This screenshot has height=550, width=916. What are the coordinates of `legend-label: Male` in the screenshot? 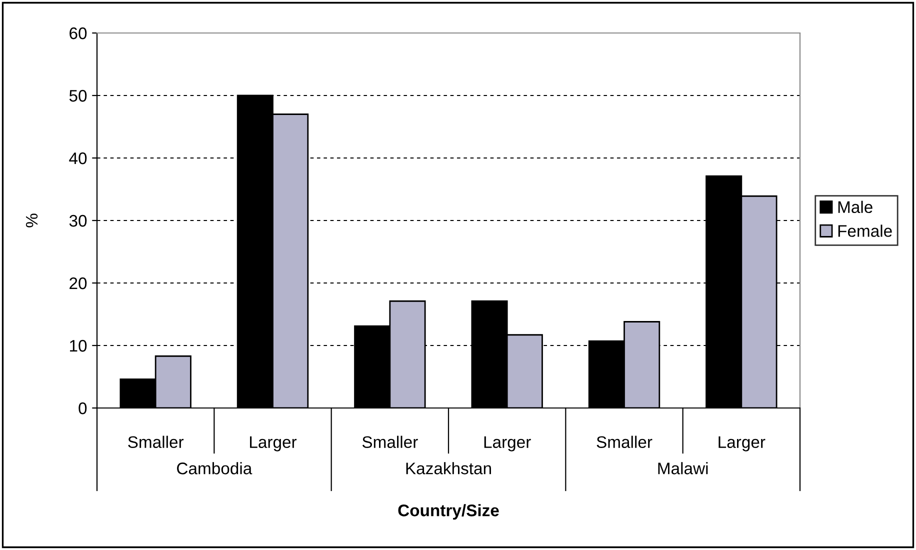 It's located at (855, 207).